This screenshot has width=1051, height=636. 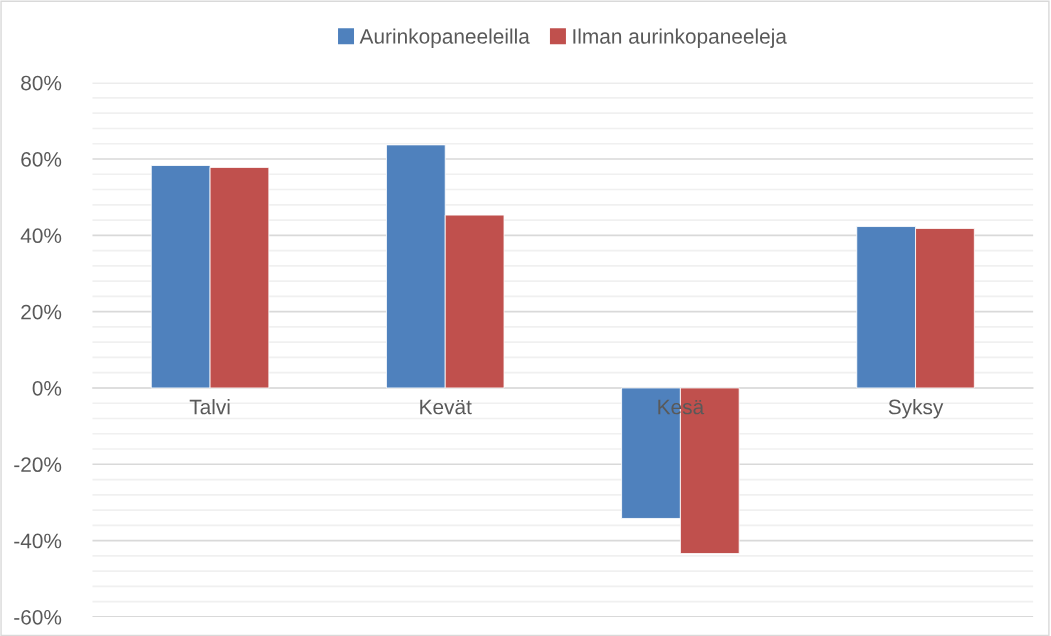 What do you see at coordinates (209, 407) in the screenshot?
I see `x-tick-label: Talvi` at bounding box center [209, 407].